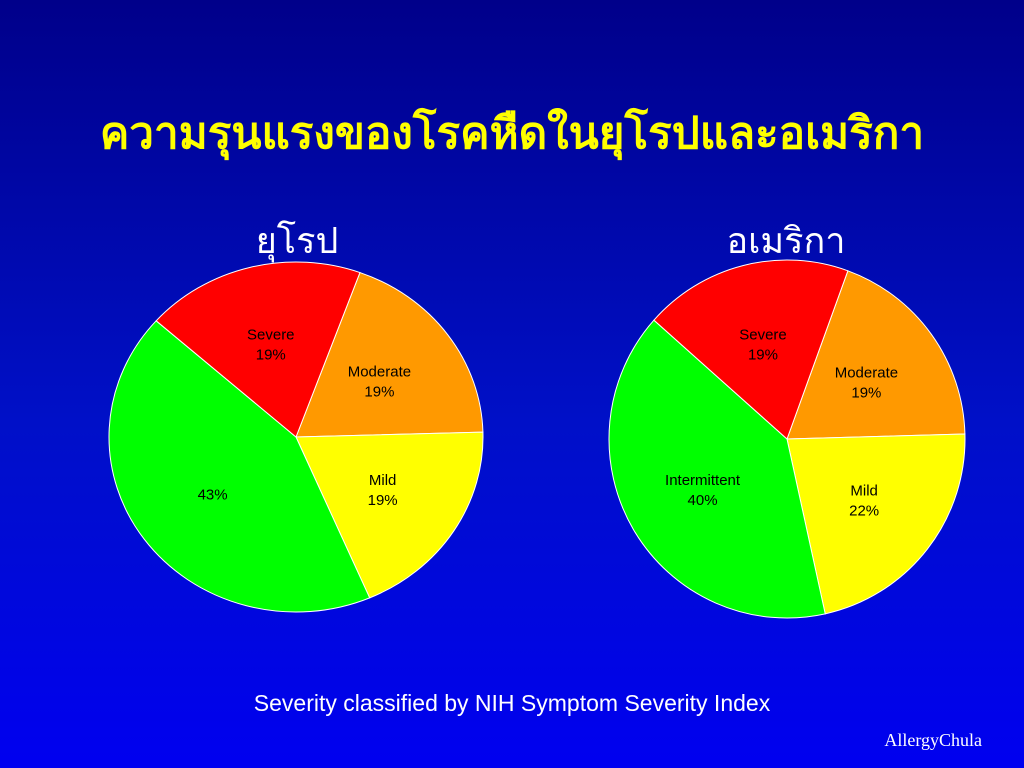  I want to click on america-slice-label: Mild, so click(864, 491).